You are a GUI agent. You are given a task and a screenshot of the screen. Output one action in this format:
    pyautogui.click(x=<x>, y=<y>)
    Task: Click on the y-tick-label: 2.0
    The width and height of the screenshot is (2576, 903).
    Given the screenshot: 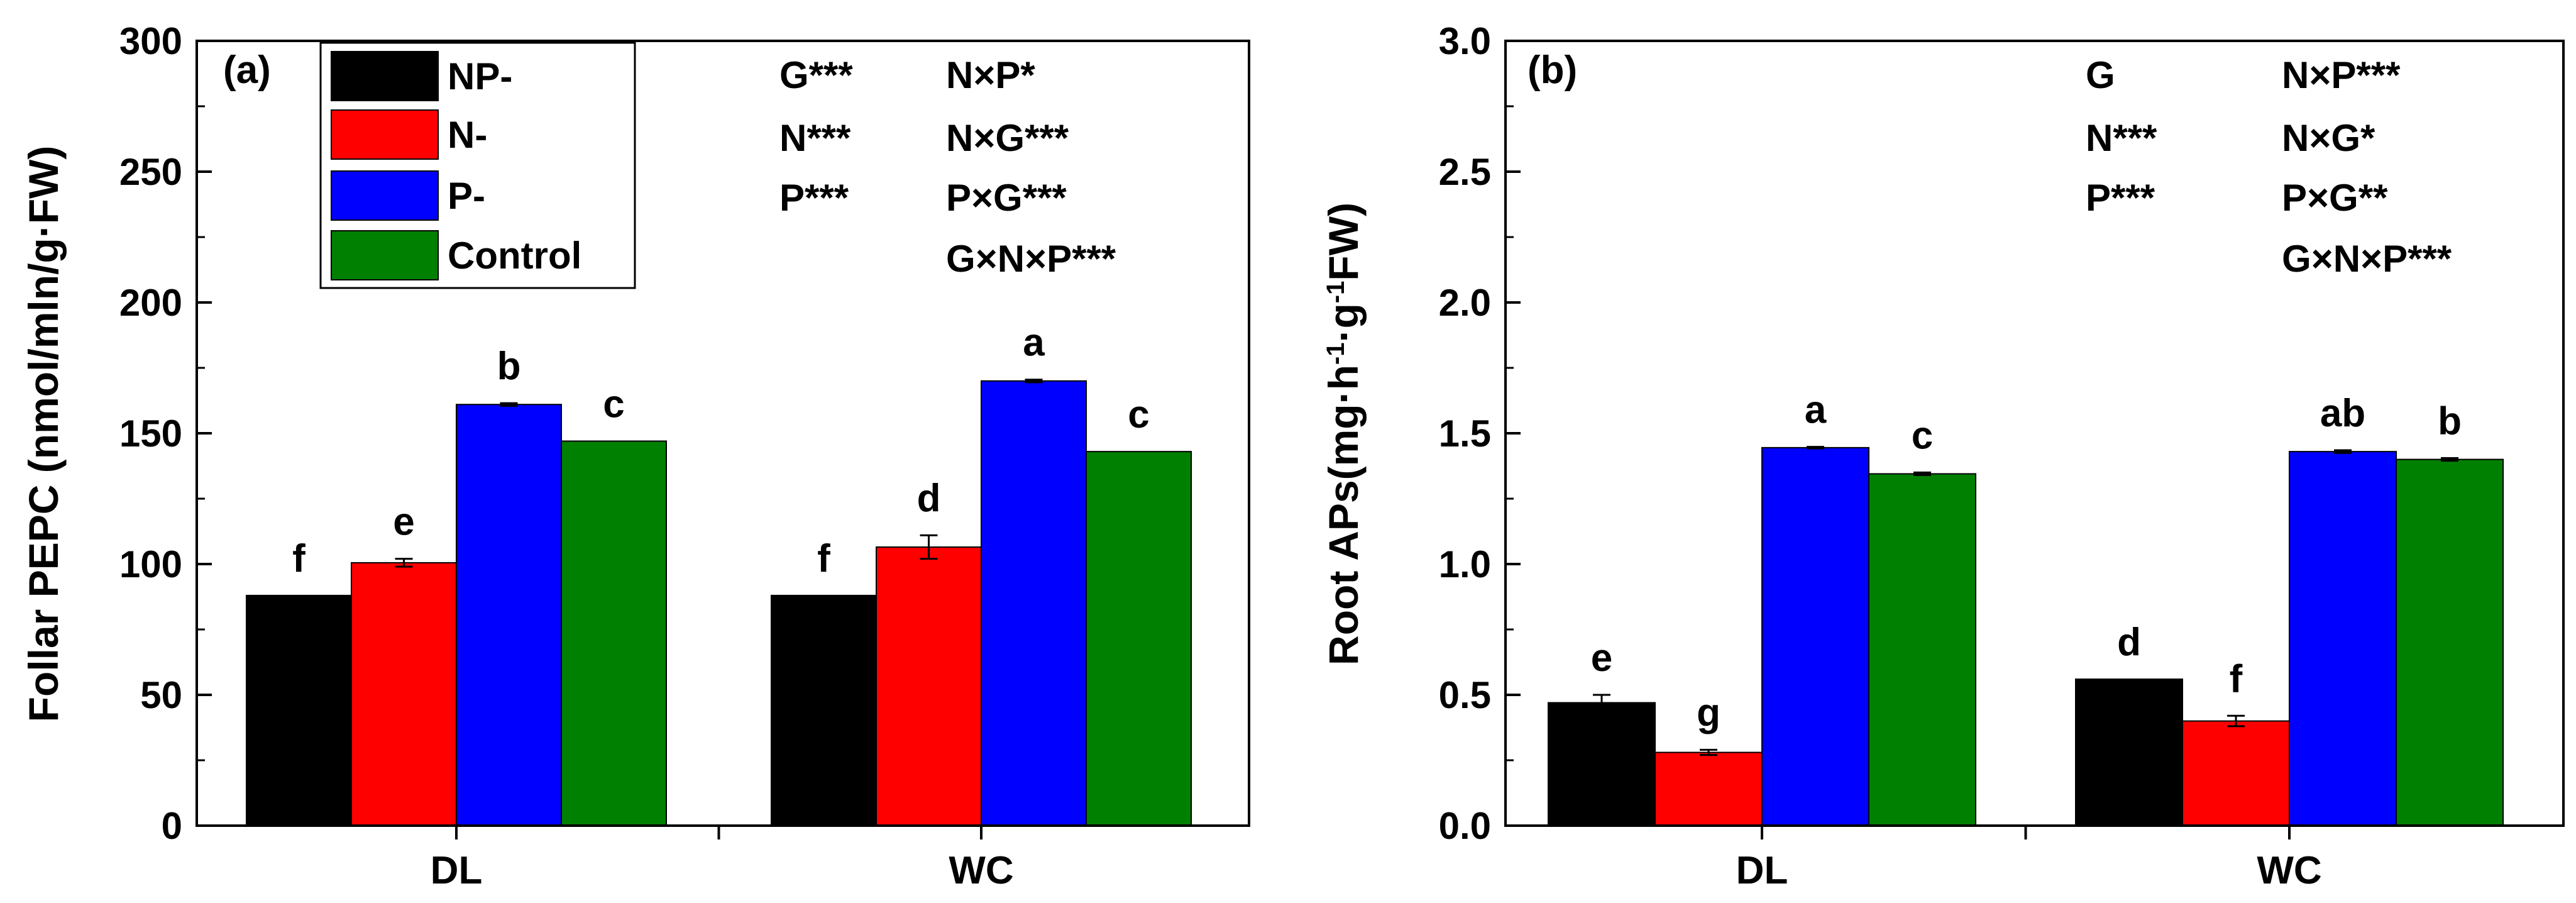 What is the action you would take?
    pyautogui.click(x=1465, y=303)
    